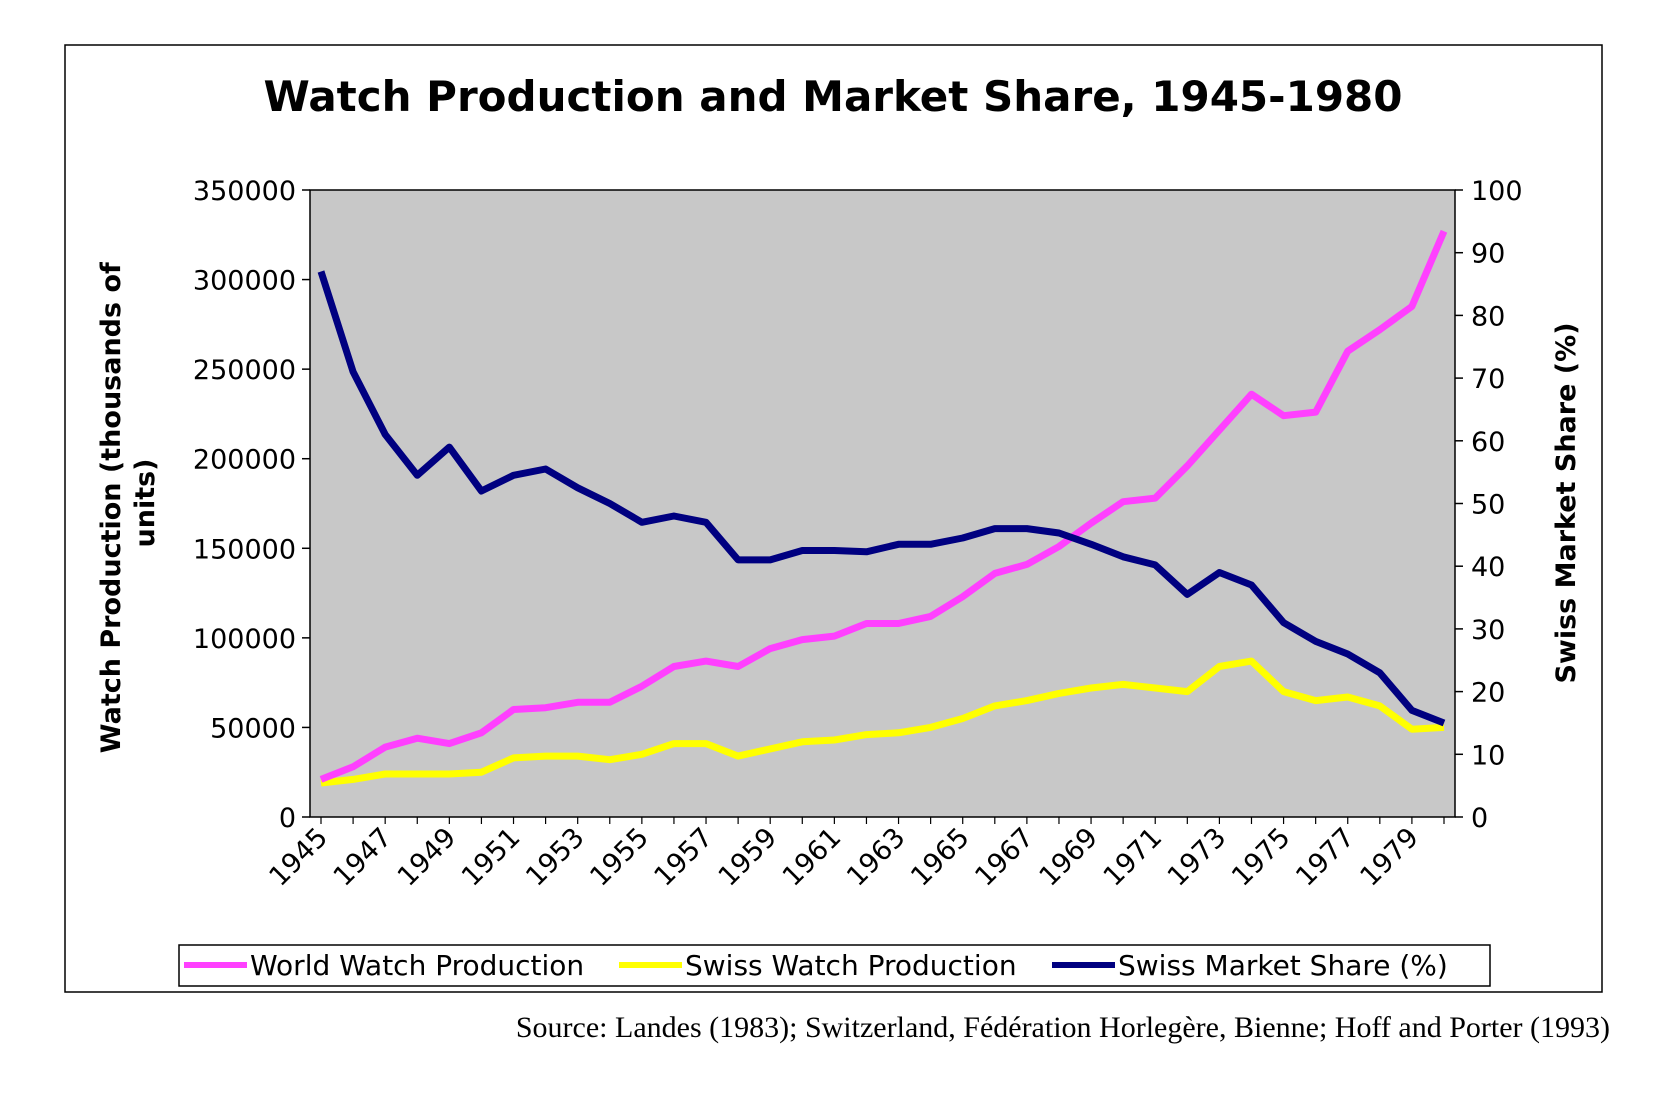 The image size is (1674, 1102). Describe the element at coordinates (1488, 254) in the screenshot. I see `right-axis-tick-label: 90` at that location.